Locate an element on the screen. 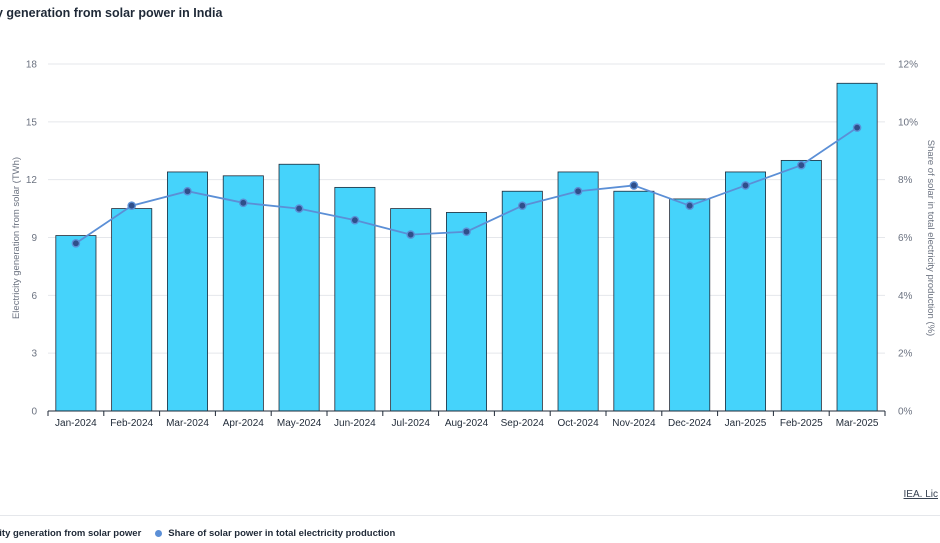  y-axis-left-title: Electricity generation from solar (TWh) is located at coordinates (16, 238).